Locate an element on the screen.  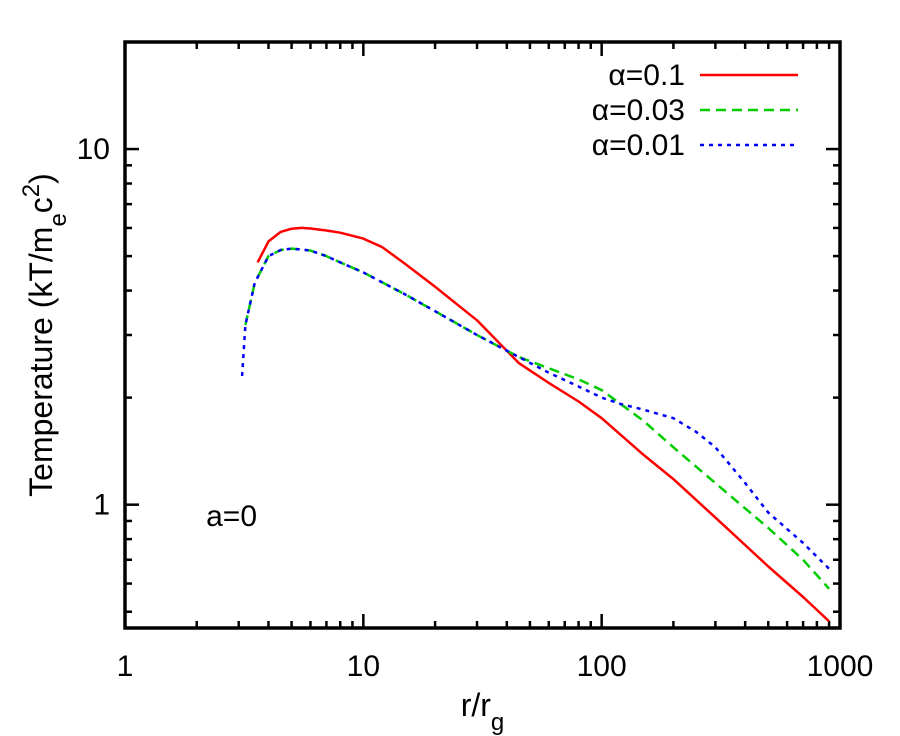
x-axis-title-main: r/r is located at coordinates (476, 705).